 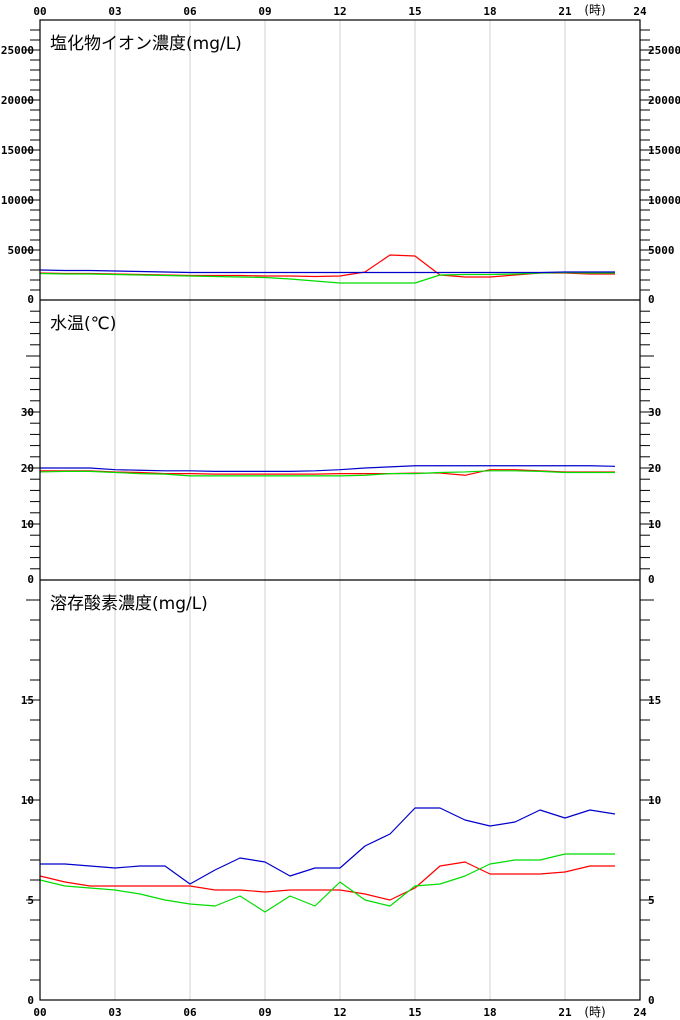 I want to click on y-tick-label-left: 20000, so click(x=17, y=100).